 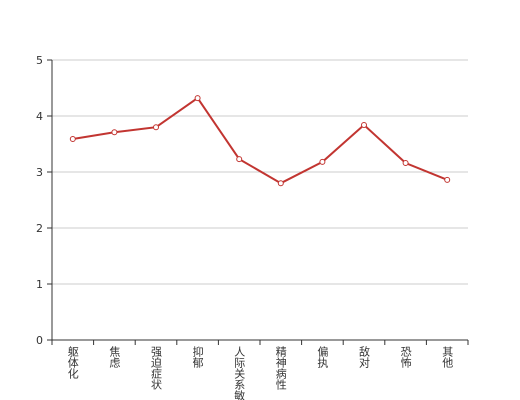 I want to click on x-tick-label: 人际关系敏感, so click(x=239, y=373).